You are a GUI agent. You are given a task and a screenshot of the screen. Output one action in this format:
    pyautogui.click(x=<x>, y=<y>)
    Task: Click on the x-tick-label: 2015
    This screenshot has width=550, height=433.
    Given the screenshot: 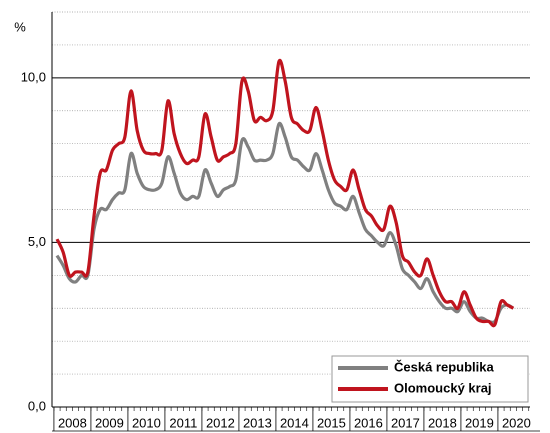 What is the action you would take?
    pyautogui.click(x=331, y=422)
    